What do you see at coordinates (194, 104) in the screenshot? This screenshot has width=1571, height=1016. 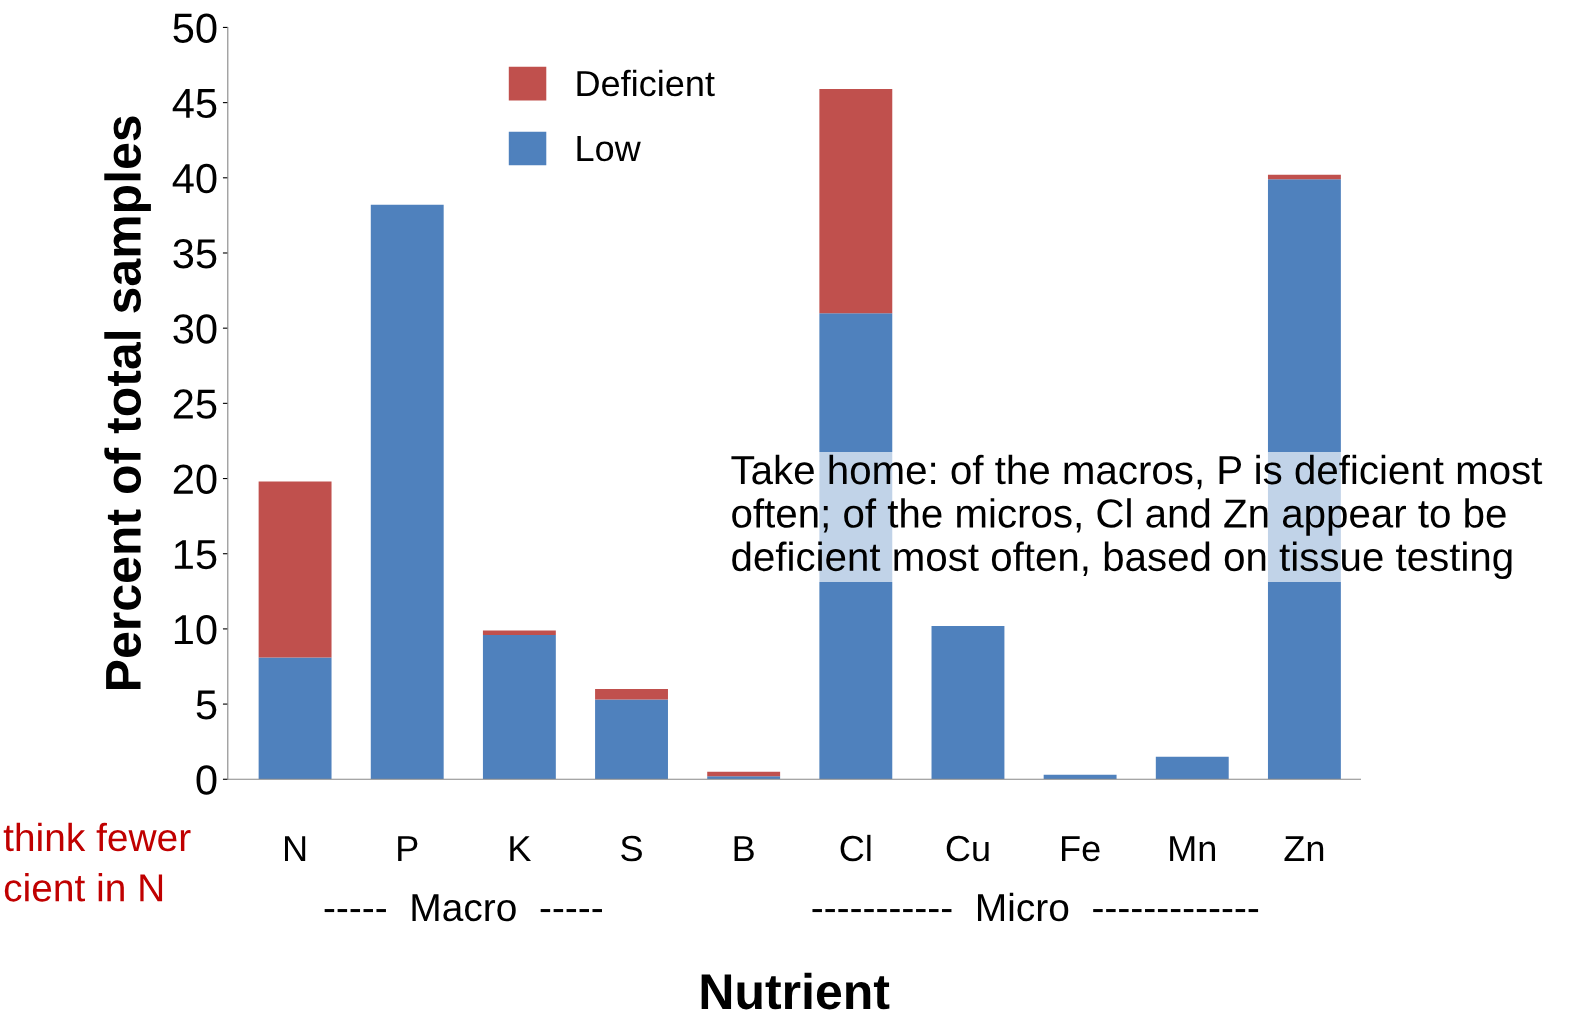 I see `y-tick-label: 45` at bounding box center [194, 104].